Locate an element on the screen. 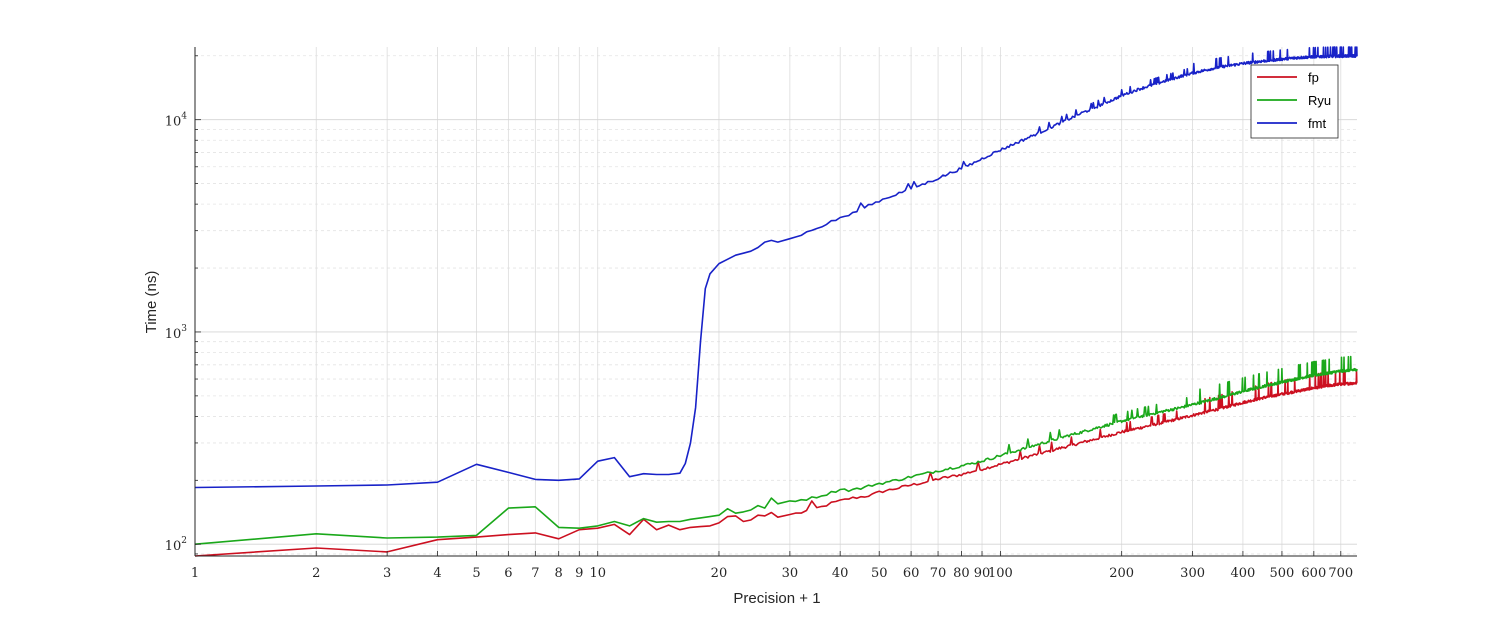 This screenshot has height=625, width=1500. x-tick-label: 200 is located at coordinates (1121, 573).